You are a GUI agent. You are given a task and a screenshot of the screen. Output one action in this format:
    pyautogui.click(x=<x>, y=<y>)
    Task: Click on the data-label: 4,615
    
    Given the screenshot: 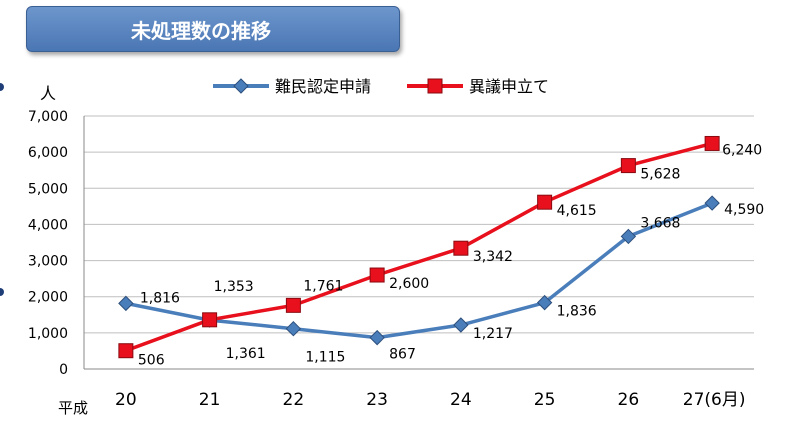 What is the action you would take?
    pyautogui.click(x=577, y=211)
    